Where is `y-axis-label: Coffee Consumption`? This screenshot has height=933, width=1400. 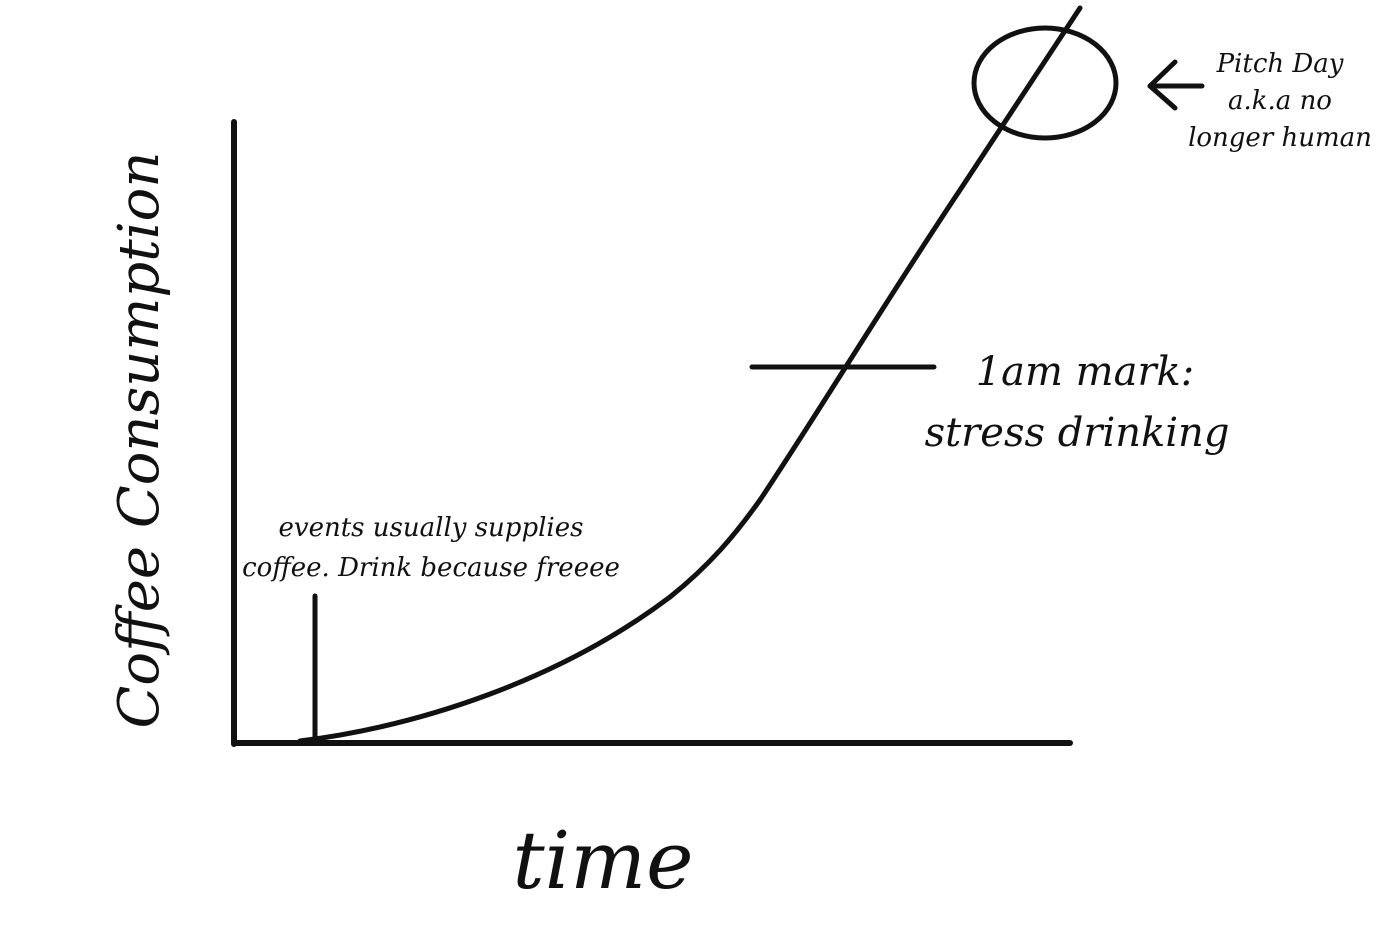 y-axis-label: Coffee Consumption is located at coordinates (139, 440).